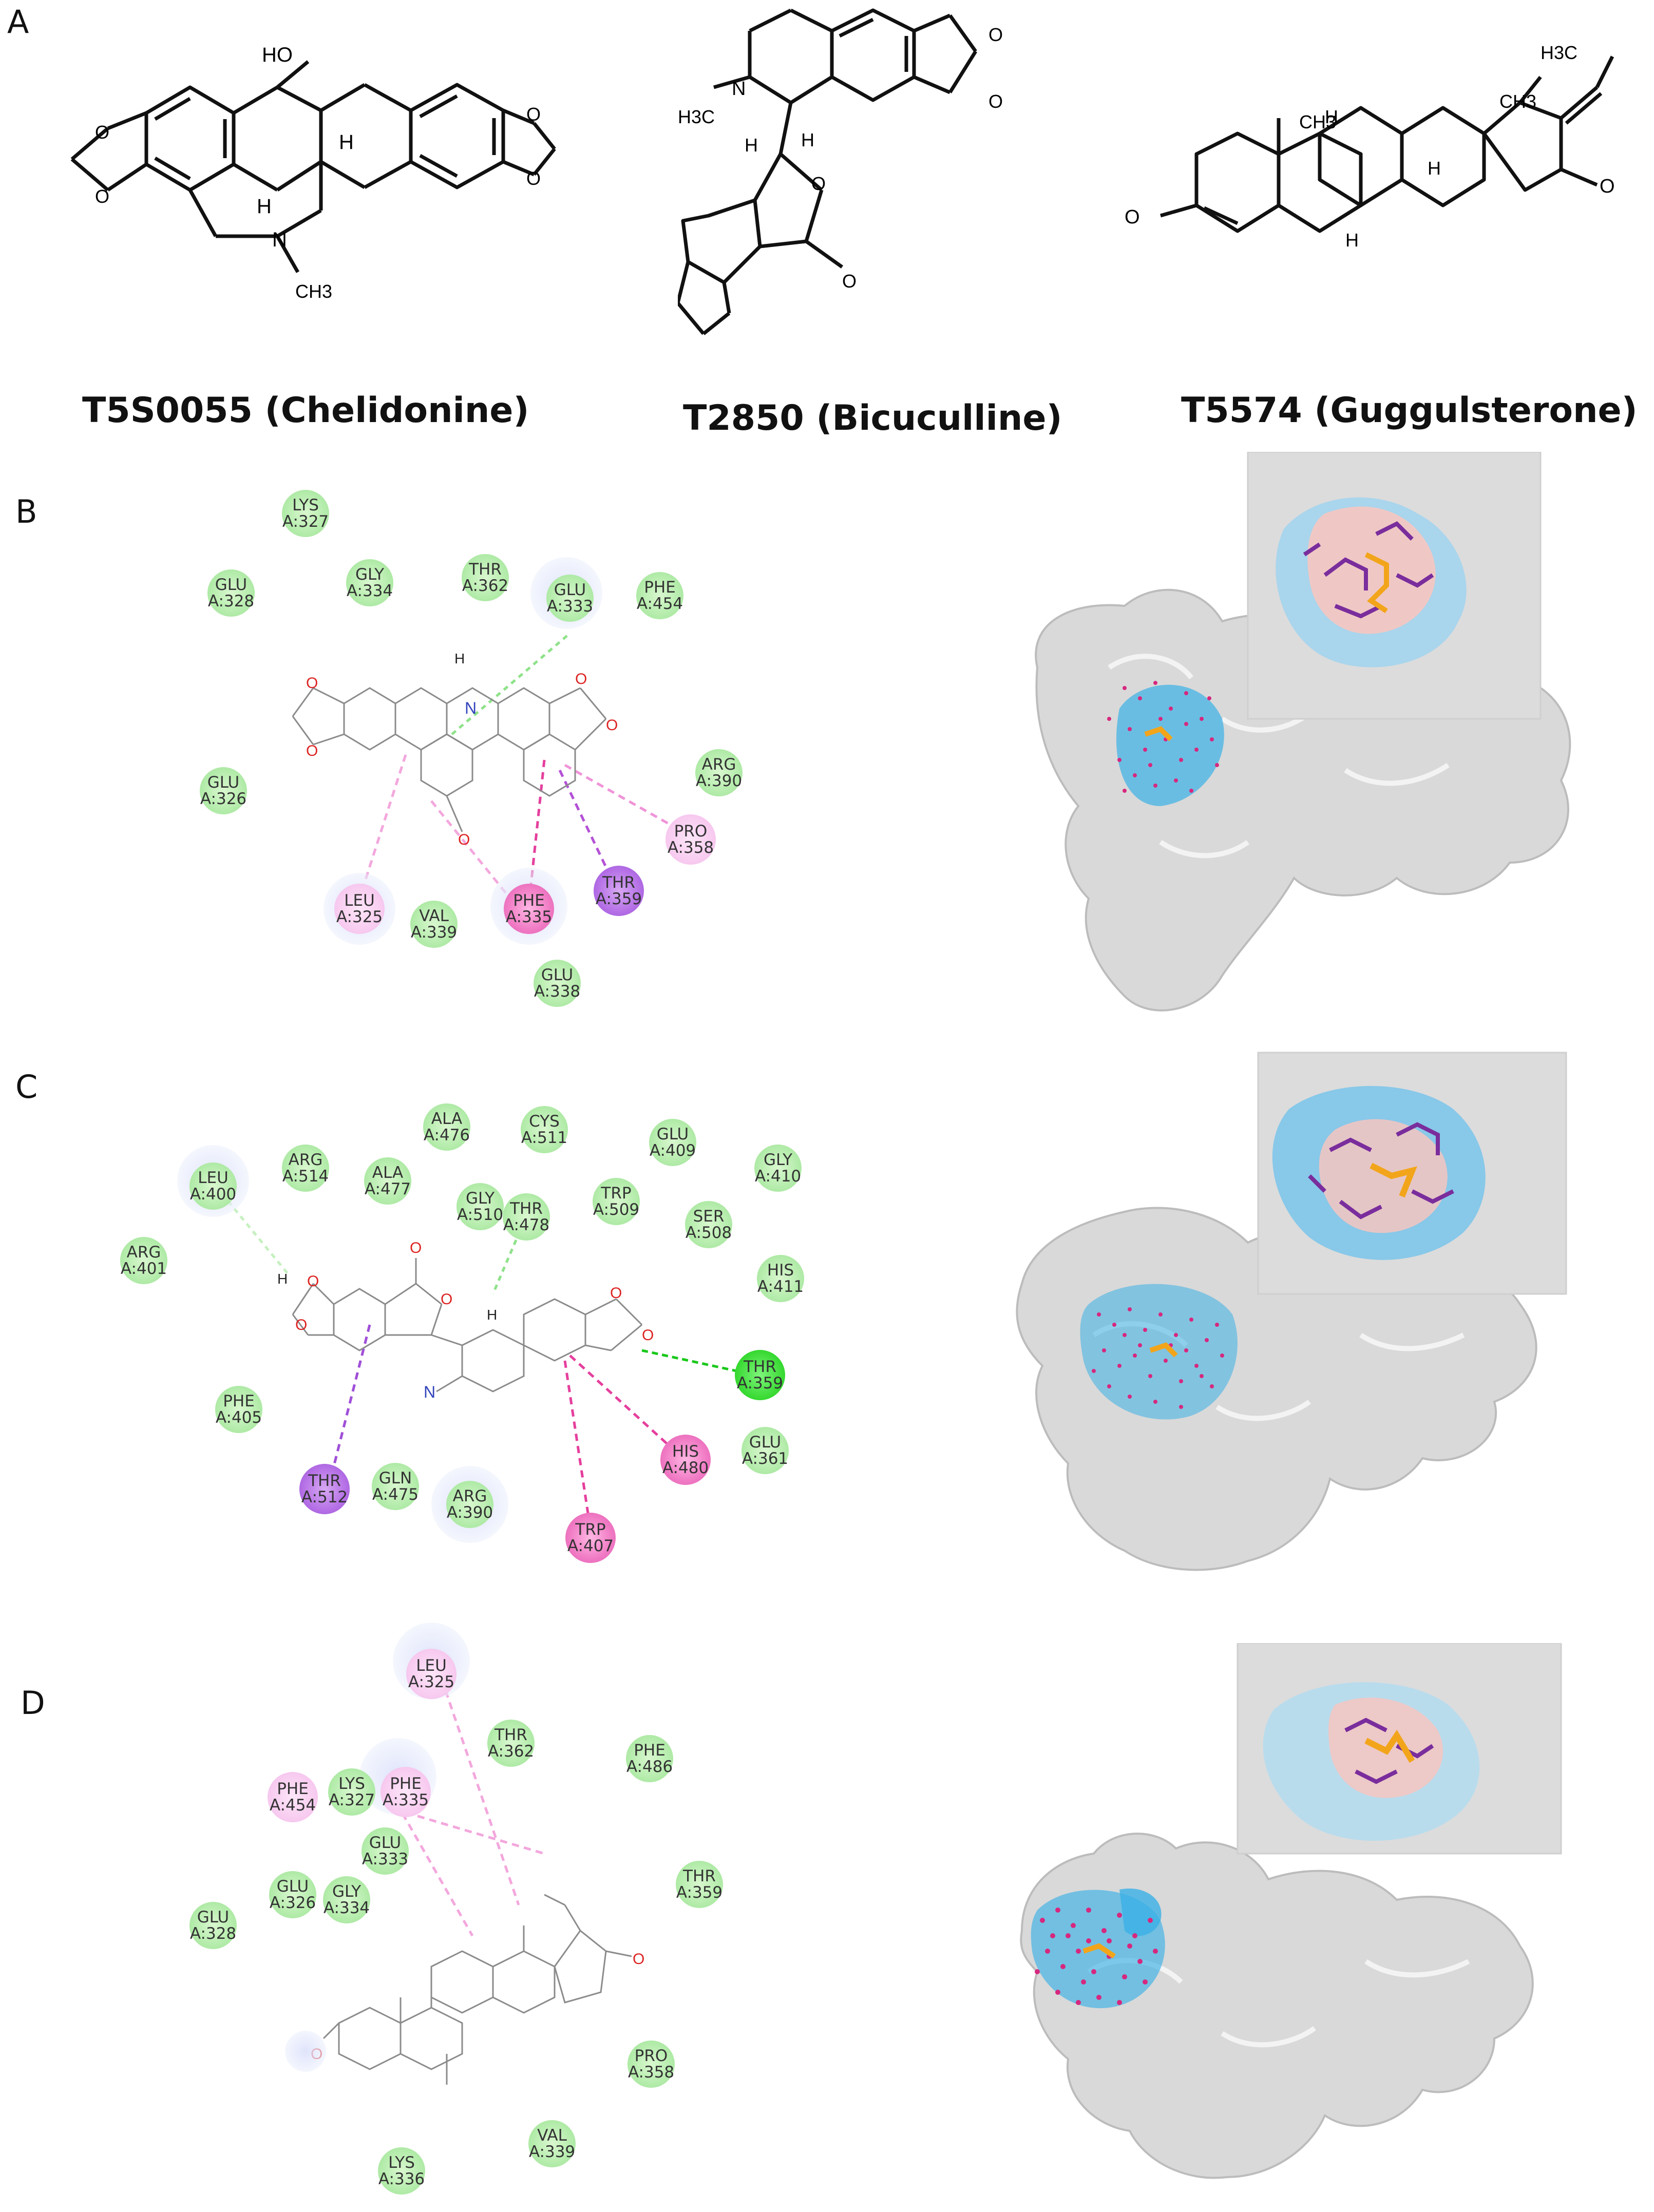 Image resolution: width=1654 pixels, height=2212 pixels. I want to click on caption-guggulsterone: T5574 (Guggulsterone), so click(1409, 410).